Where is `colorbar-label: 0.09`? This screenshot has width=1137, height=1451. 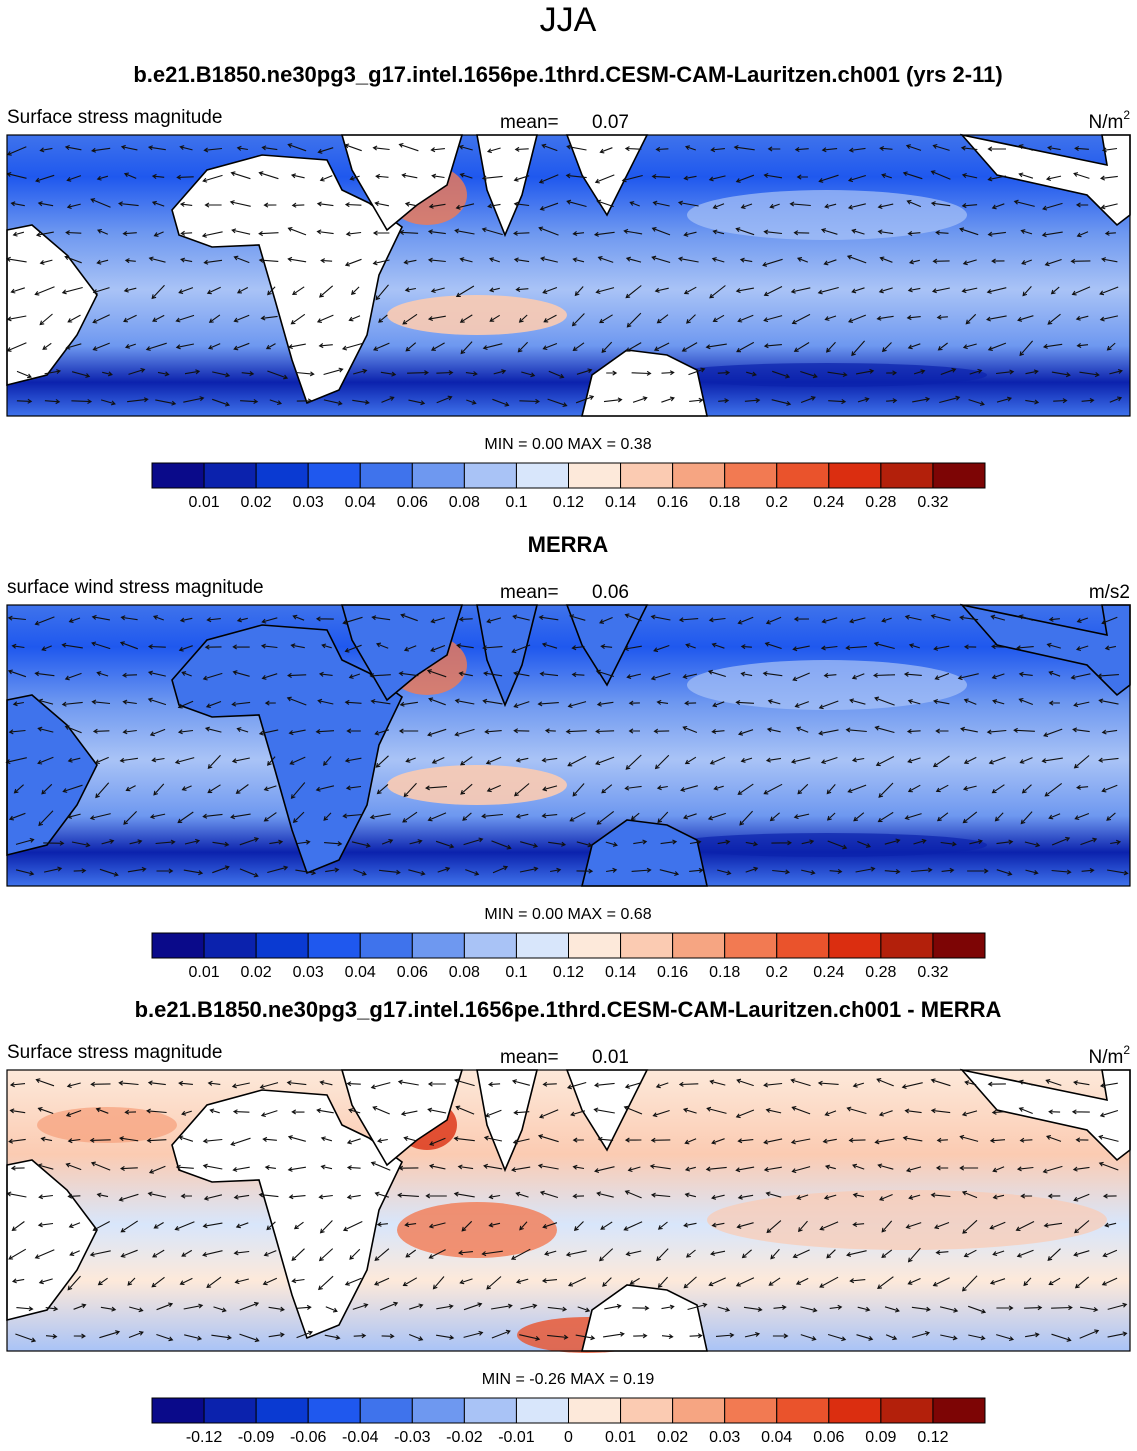 colorbar-label: 0.09 is located at coordinates (880, 1437).